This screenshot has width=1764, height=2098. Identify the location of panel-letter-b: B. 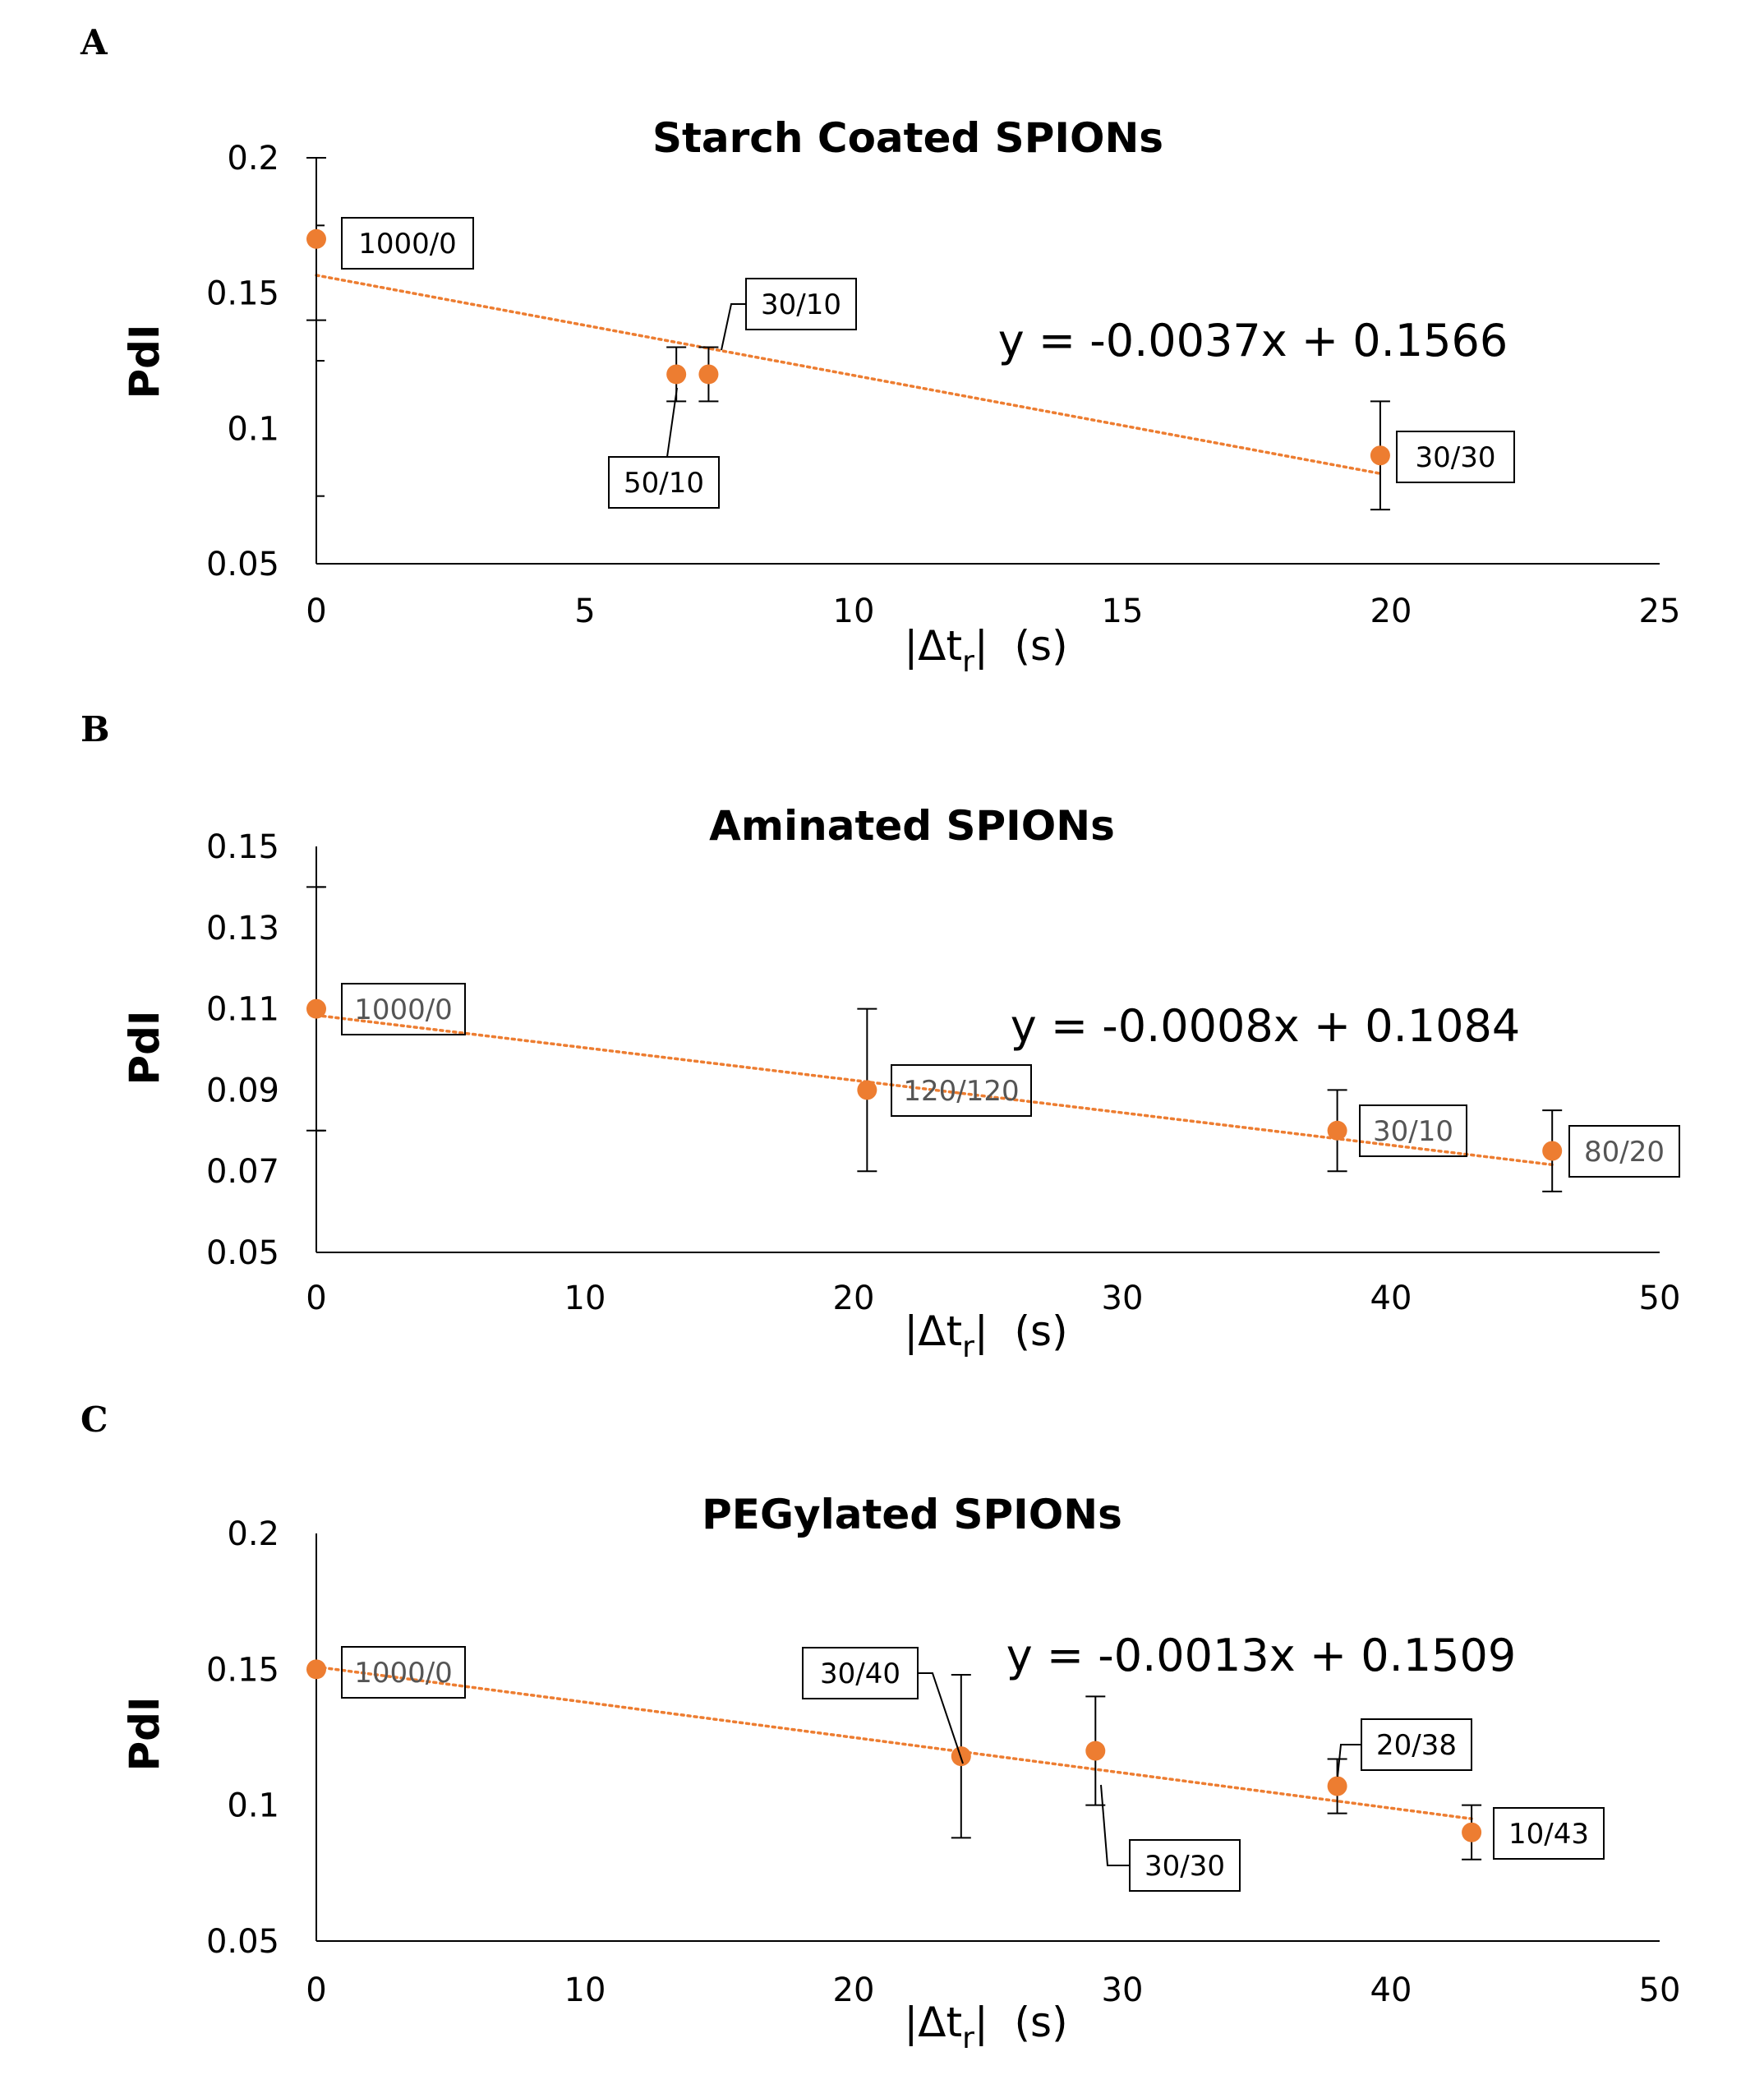
(95, 729).